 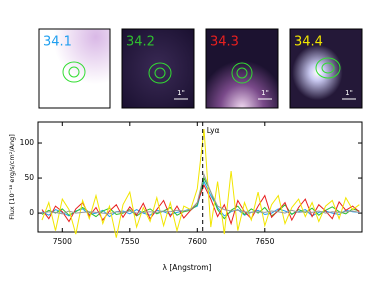 I want to click on y-tick-label: 100, so click(x=27, y=142).